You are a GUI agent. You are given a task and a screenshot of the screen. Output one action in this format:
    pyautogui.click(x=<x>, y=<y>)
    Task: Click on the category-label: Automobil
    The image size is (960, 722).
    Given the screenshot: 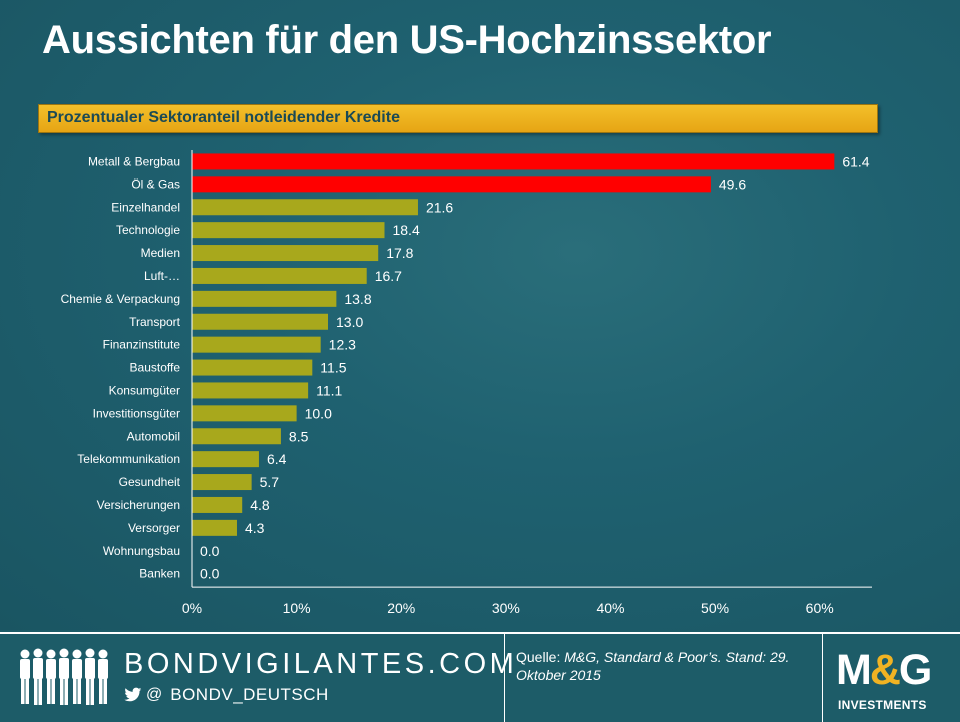 What is the action you would take?
    pyautogui.click(x=153, y=436)
    